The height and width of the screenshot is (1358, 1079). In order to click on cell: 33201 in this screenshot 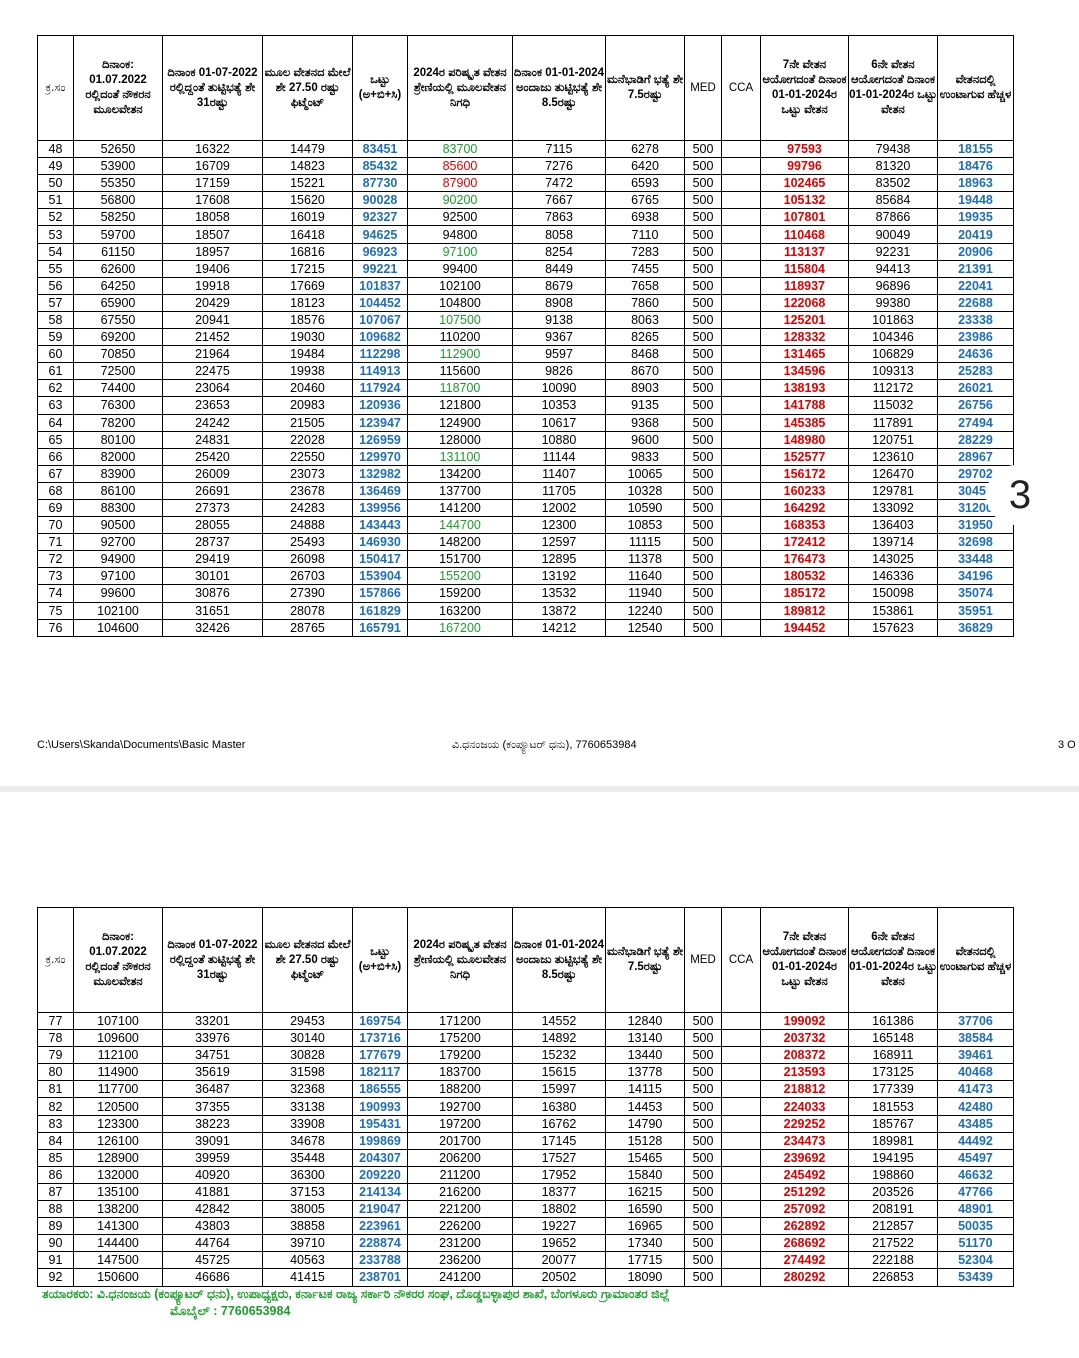, I will do `click(212, 1021)`.